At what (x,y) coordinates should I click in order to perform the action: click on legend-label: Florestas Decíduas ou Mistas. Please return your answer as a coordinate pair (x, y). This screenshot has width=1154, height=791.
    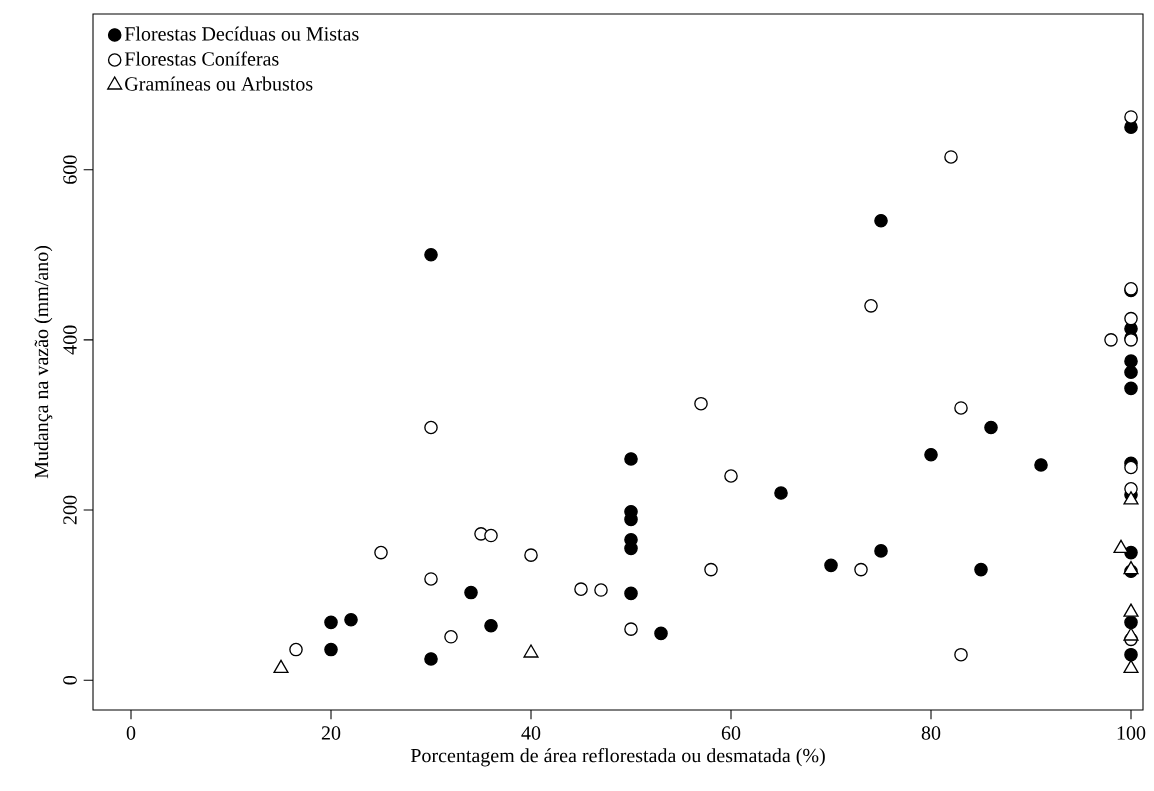
    Looking at the image, I should click on (241, 33).